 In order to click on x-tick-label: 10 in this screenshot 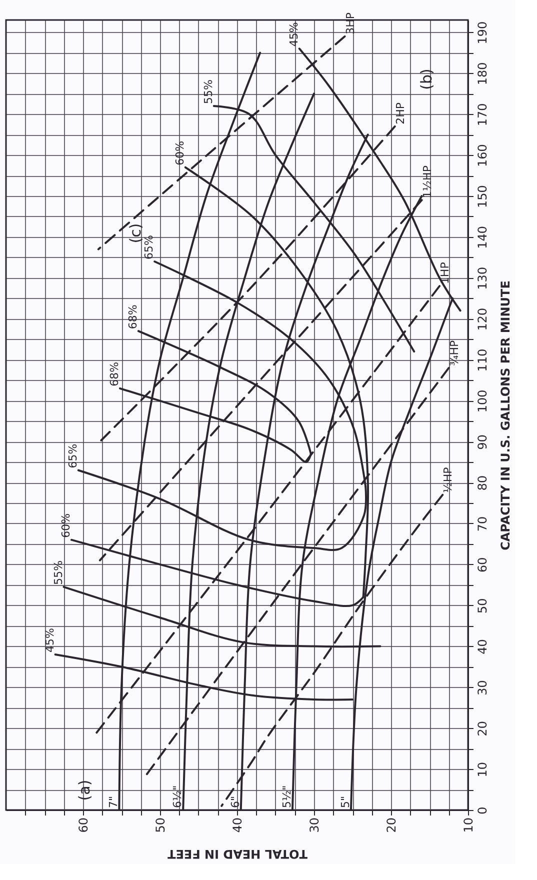, I will do `click(469, 825)`.